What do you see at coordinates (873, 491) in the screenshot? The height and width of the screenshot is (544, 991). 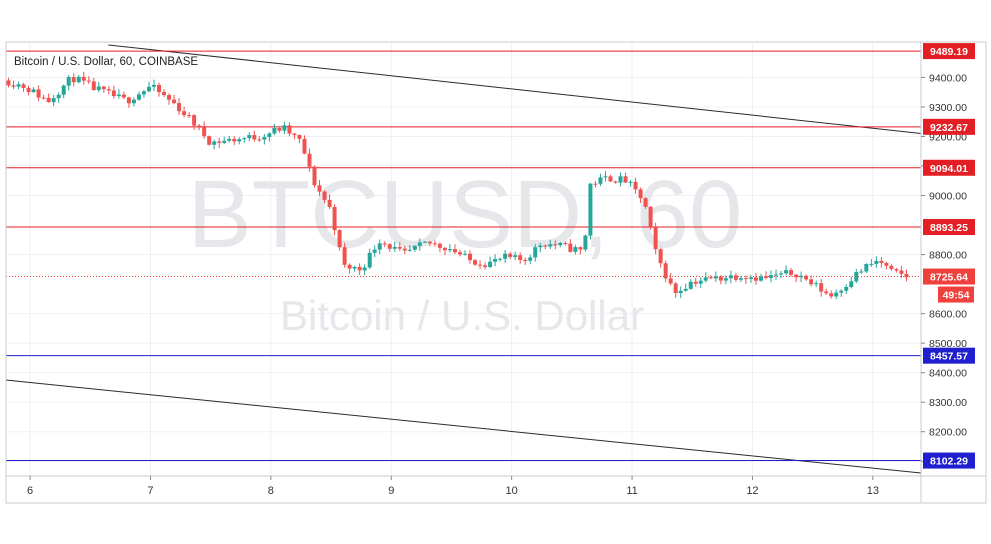 I see `time-tick-label: 13` at bounding box center [873, 491].